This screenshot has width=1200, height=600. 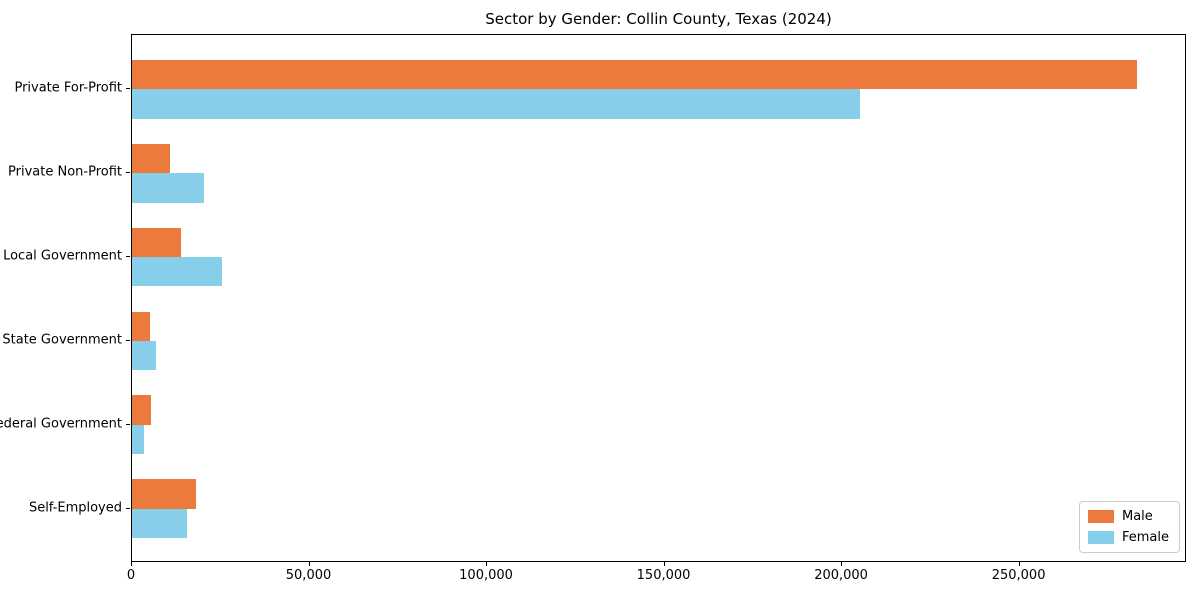 What do you see at coordinates (142, 410) in the screenshot?
I see `male-bar-federal-government` at bounding box center [142, 410].